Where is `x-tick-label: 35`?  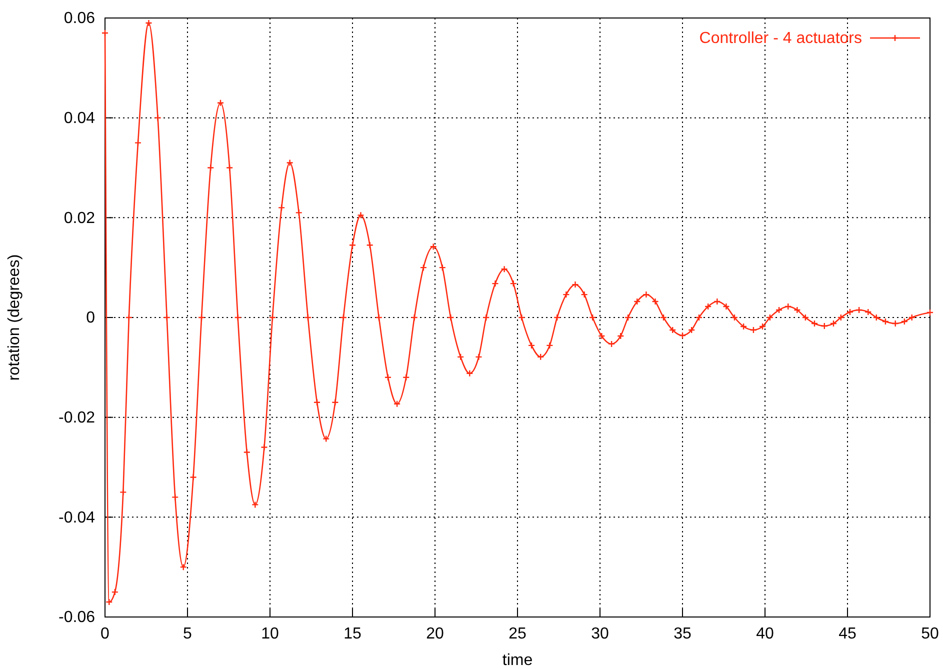
x-tick-label: 35 is located at coordinates (683, 633).